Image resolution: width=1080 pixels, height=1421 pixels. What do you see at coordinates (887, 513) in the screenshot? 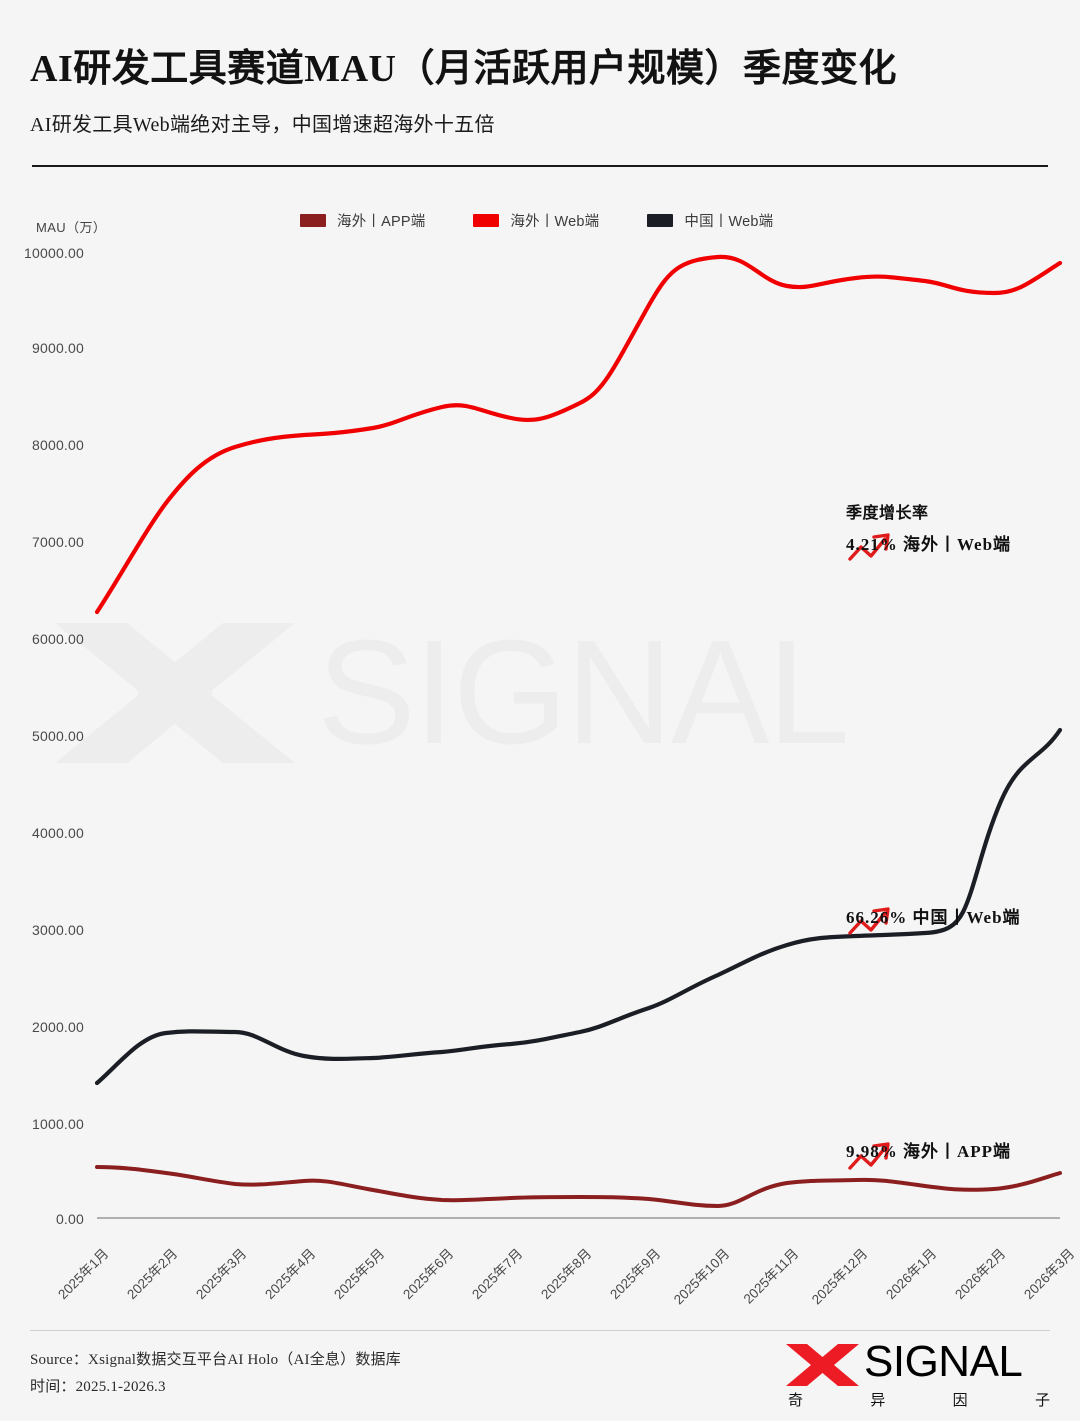
I see `annotation-growth-heading: 季度增长率` at bounding box center [887, 513].